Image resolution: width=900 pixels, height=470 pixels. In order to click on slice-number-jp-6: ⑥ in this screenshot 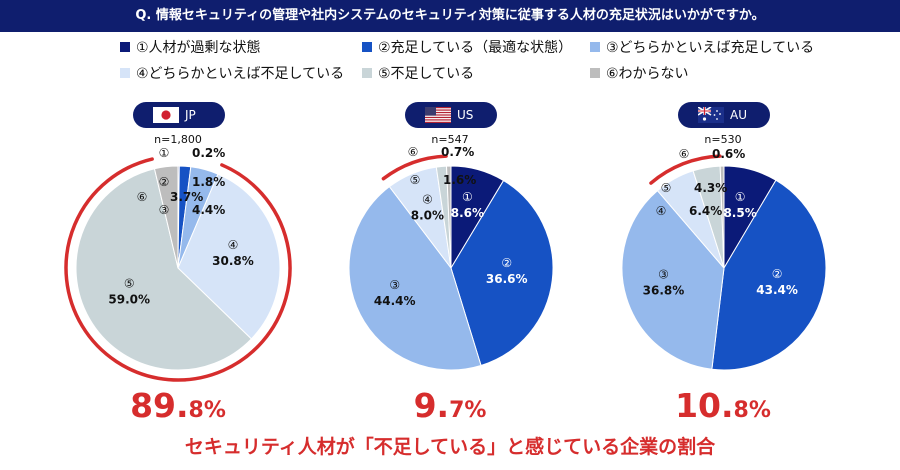, I will do `click(142, 197)`.